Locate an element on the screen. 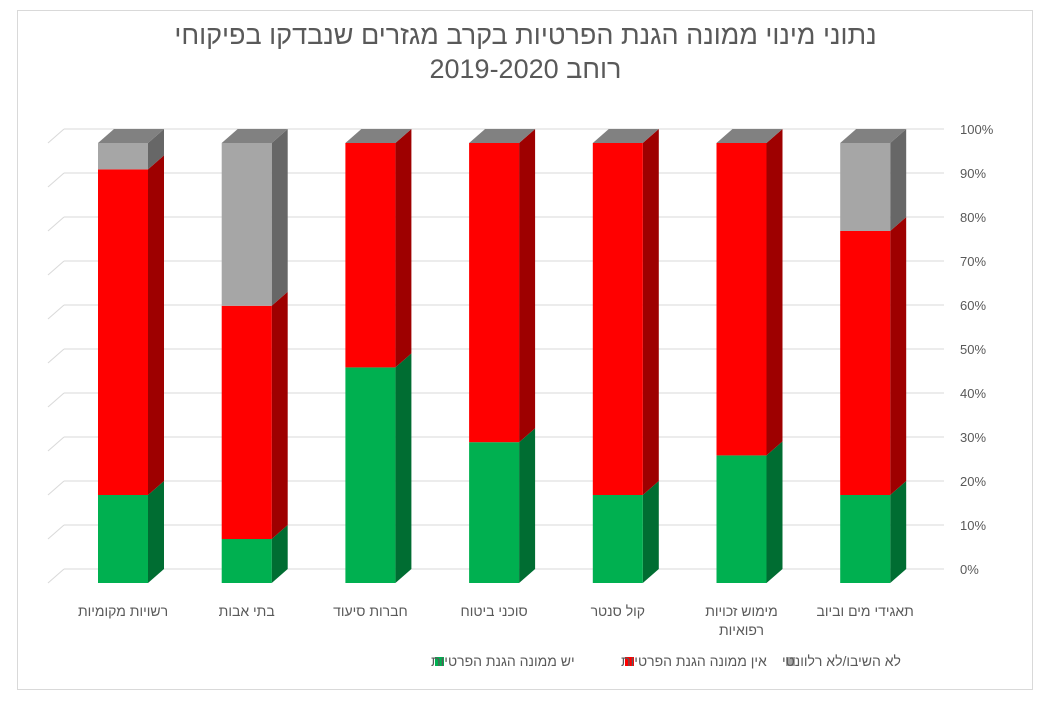 The width and height of the screenshot is (1051, 703). y-tick-label: 50% is located at coordinates (973, 349).